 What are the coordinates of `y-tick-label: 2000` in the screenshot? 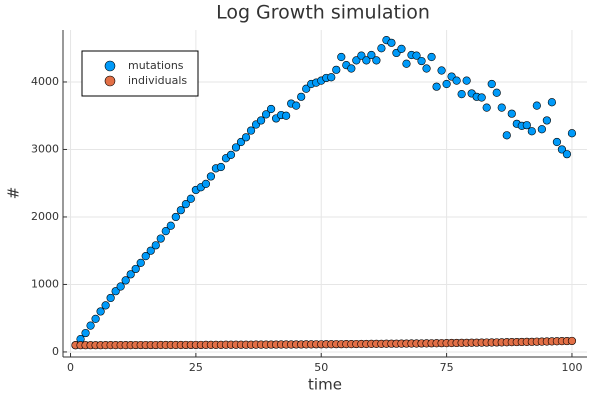 It's located at (45, 216).